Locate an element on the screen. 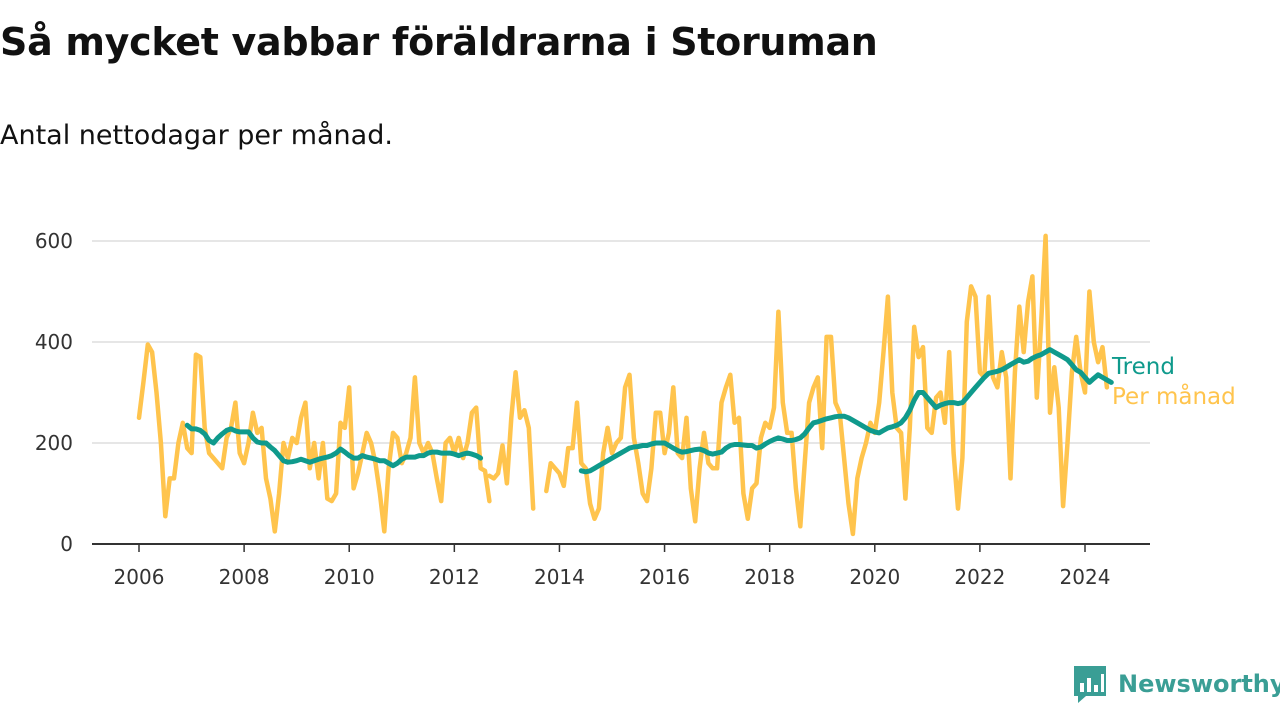 This screenshot has height=720, width=1280. y-tick-label: 200 is located at coordinates (54, 443).